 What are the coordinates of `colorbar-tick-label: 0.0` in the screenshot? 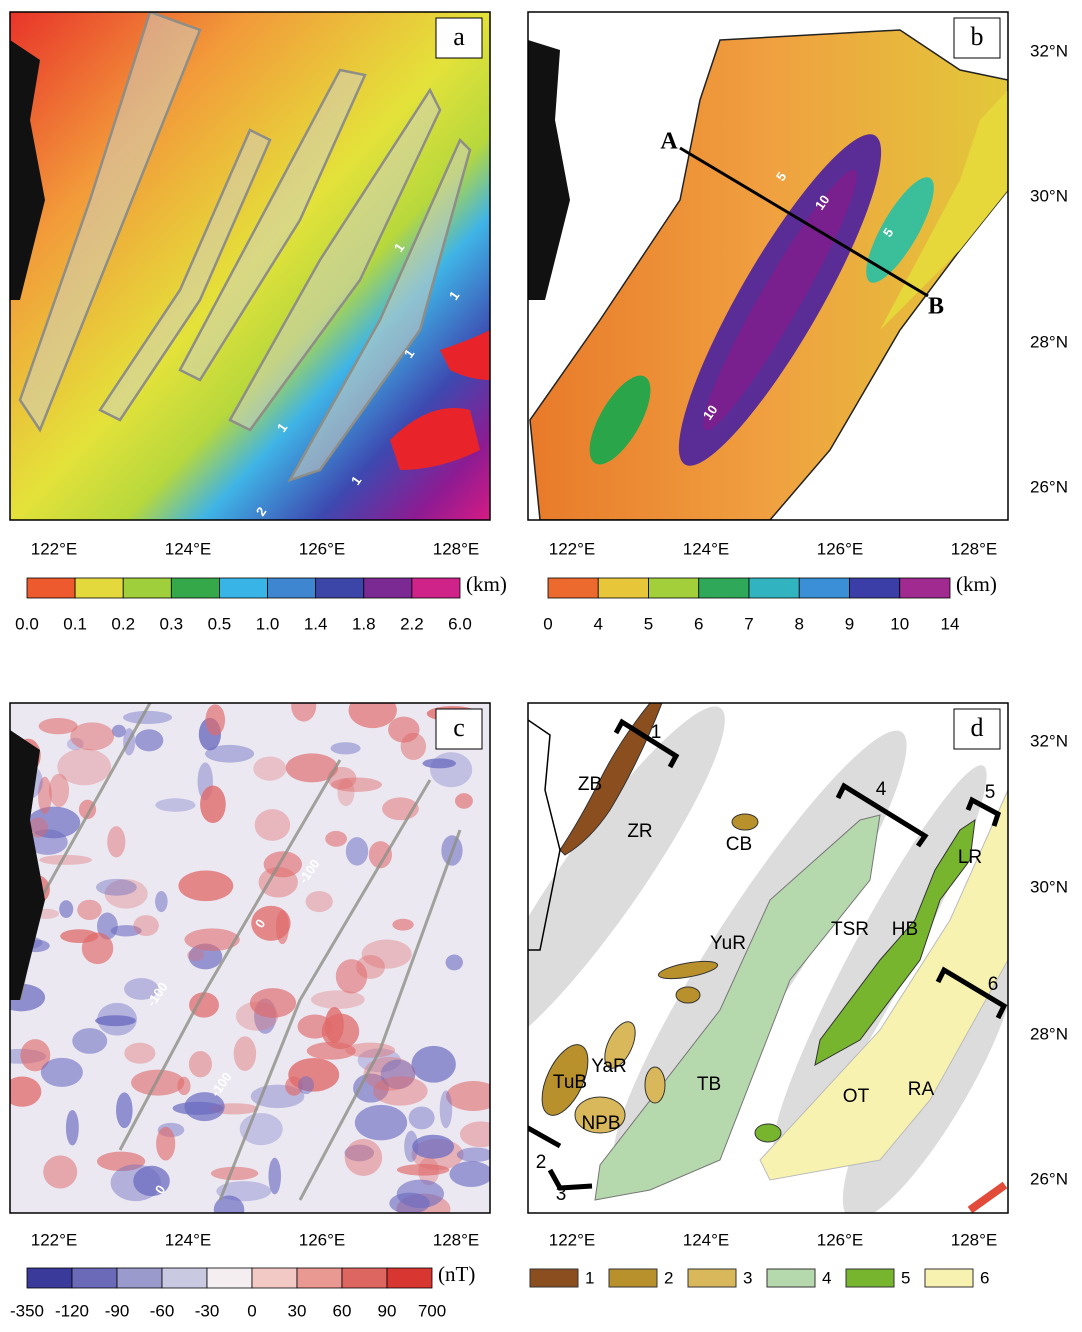 It's located at (27, 623).